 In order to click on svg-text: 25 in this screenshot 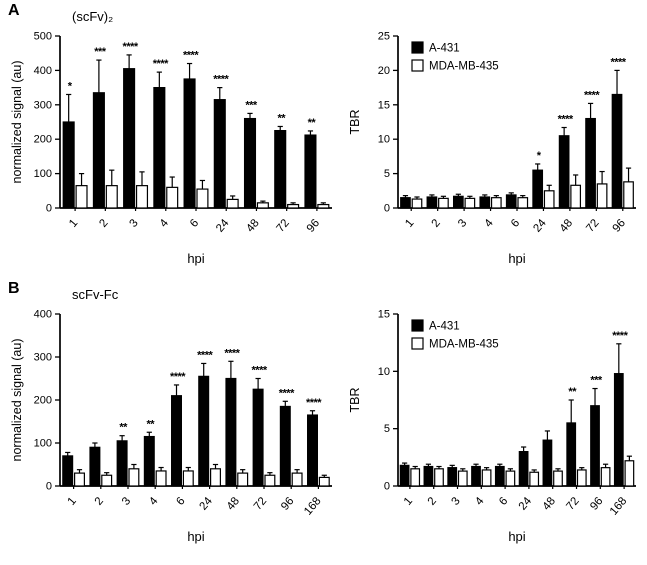, I will do `click(384, 37)`.